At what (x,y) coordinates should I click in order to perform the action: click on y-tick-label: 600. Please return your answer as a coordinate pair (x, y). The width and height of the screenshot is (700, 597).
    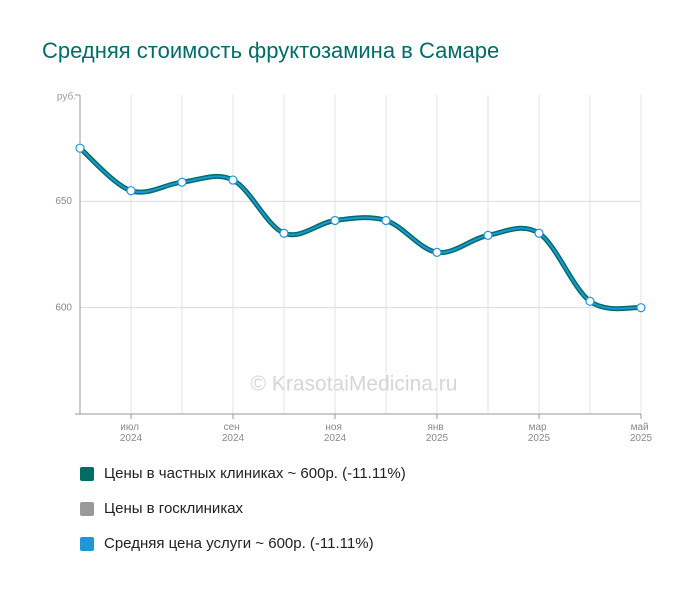
    Looking at the image, I should click on (63, 307).